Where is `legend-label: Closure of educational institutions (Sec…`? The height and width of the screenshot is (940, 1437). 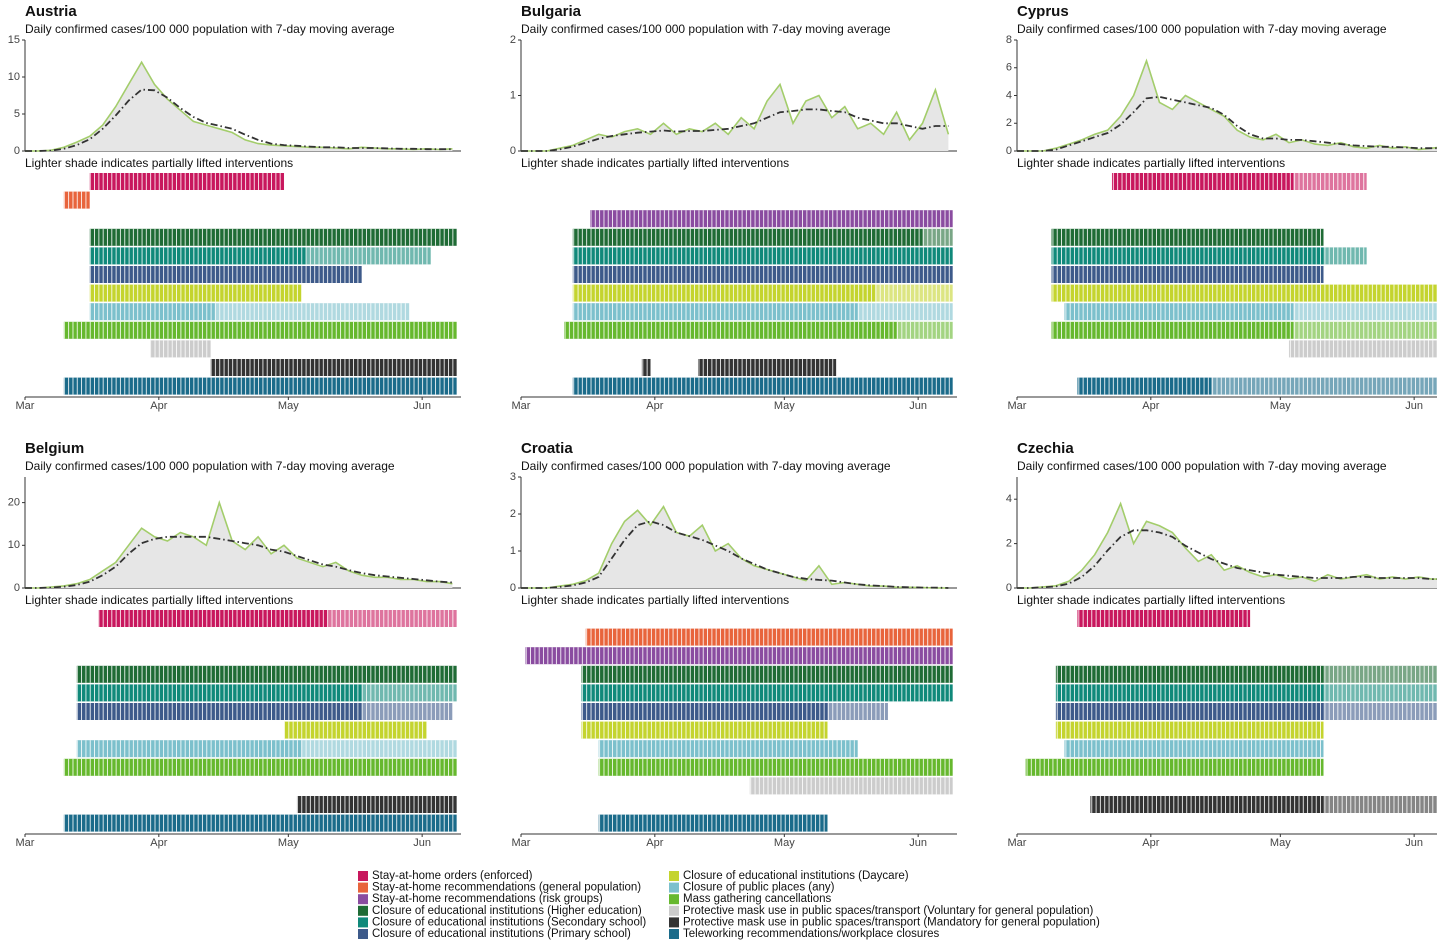 legend-label: Closure of educational institutions (Sec… is located at coordinates (509, 922).